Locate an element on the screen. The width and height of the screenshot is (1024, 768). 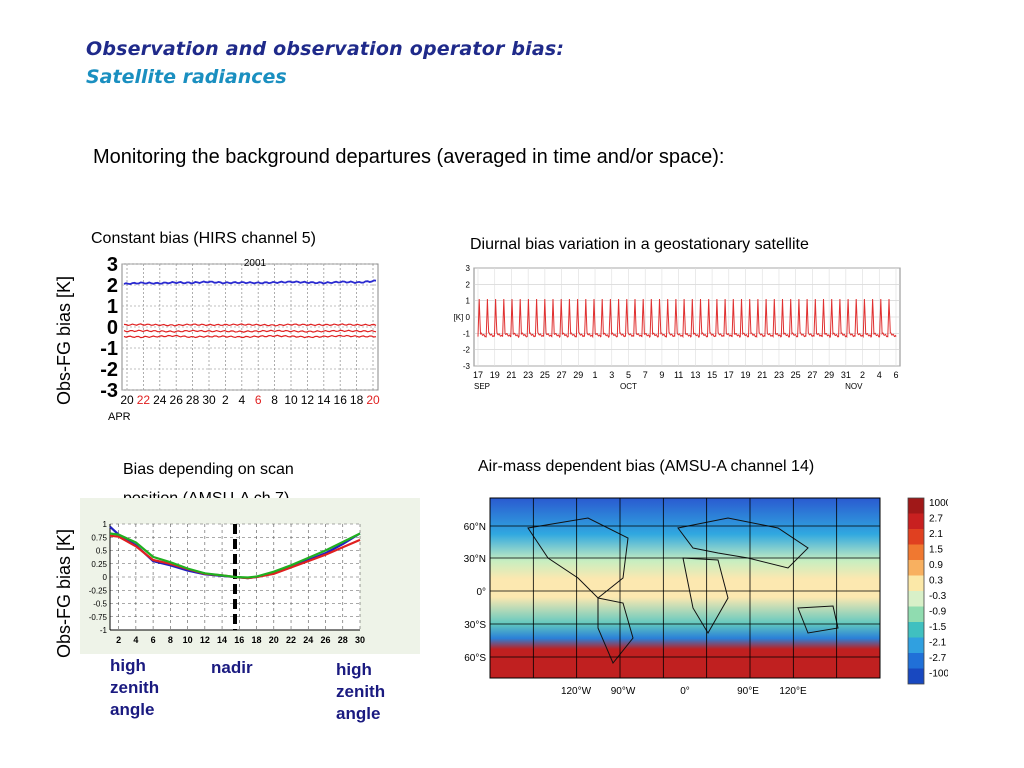
lat-label: 0° is located at coordinates (481, 592).